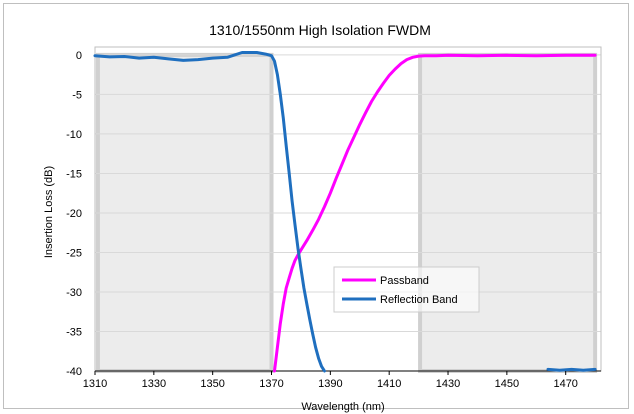  Describe the element at coordinates (95, 384) in the screenshot. I see `x-tick-label: 1310` at that location.